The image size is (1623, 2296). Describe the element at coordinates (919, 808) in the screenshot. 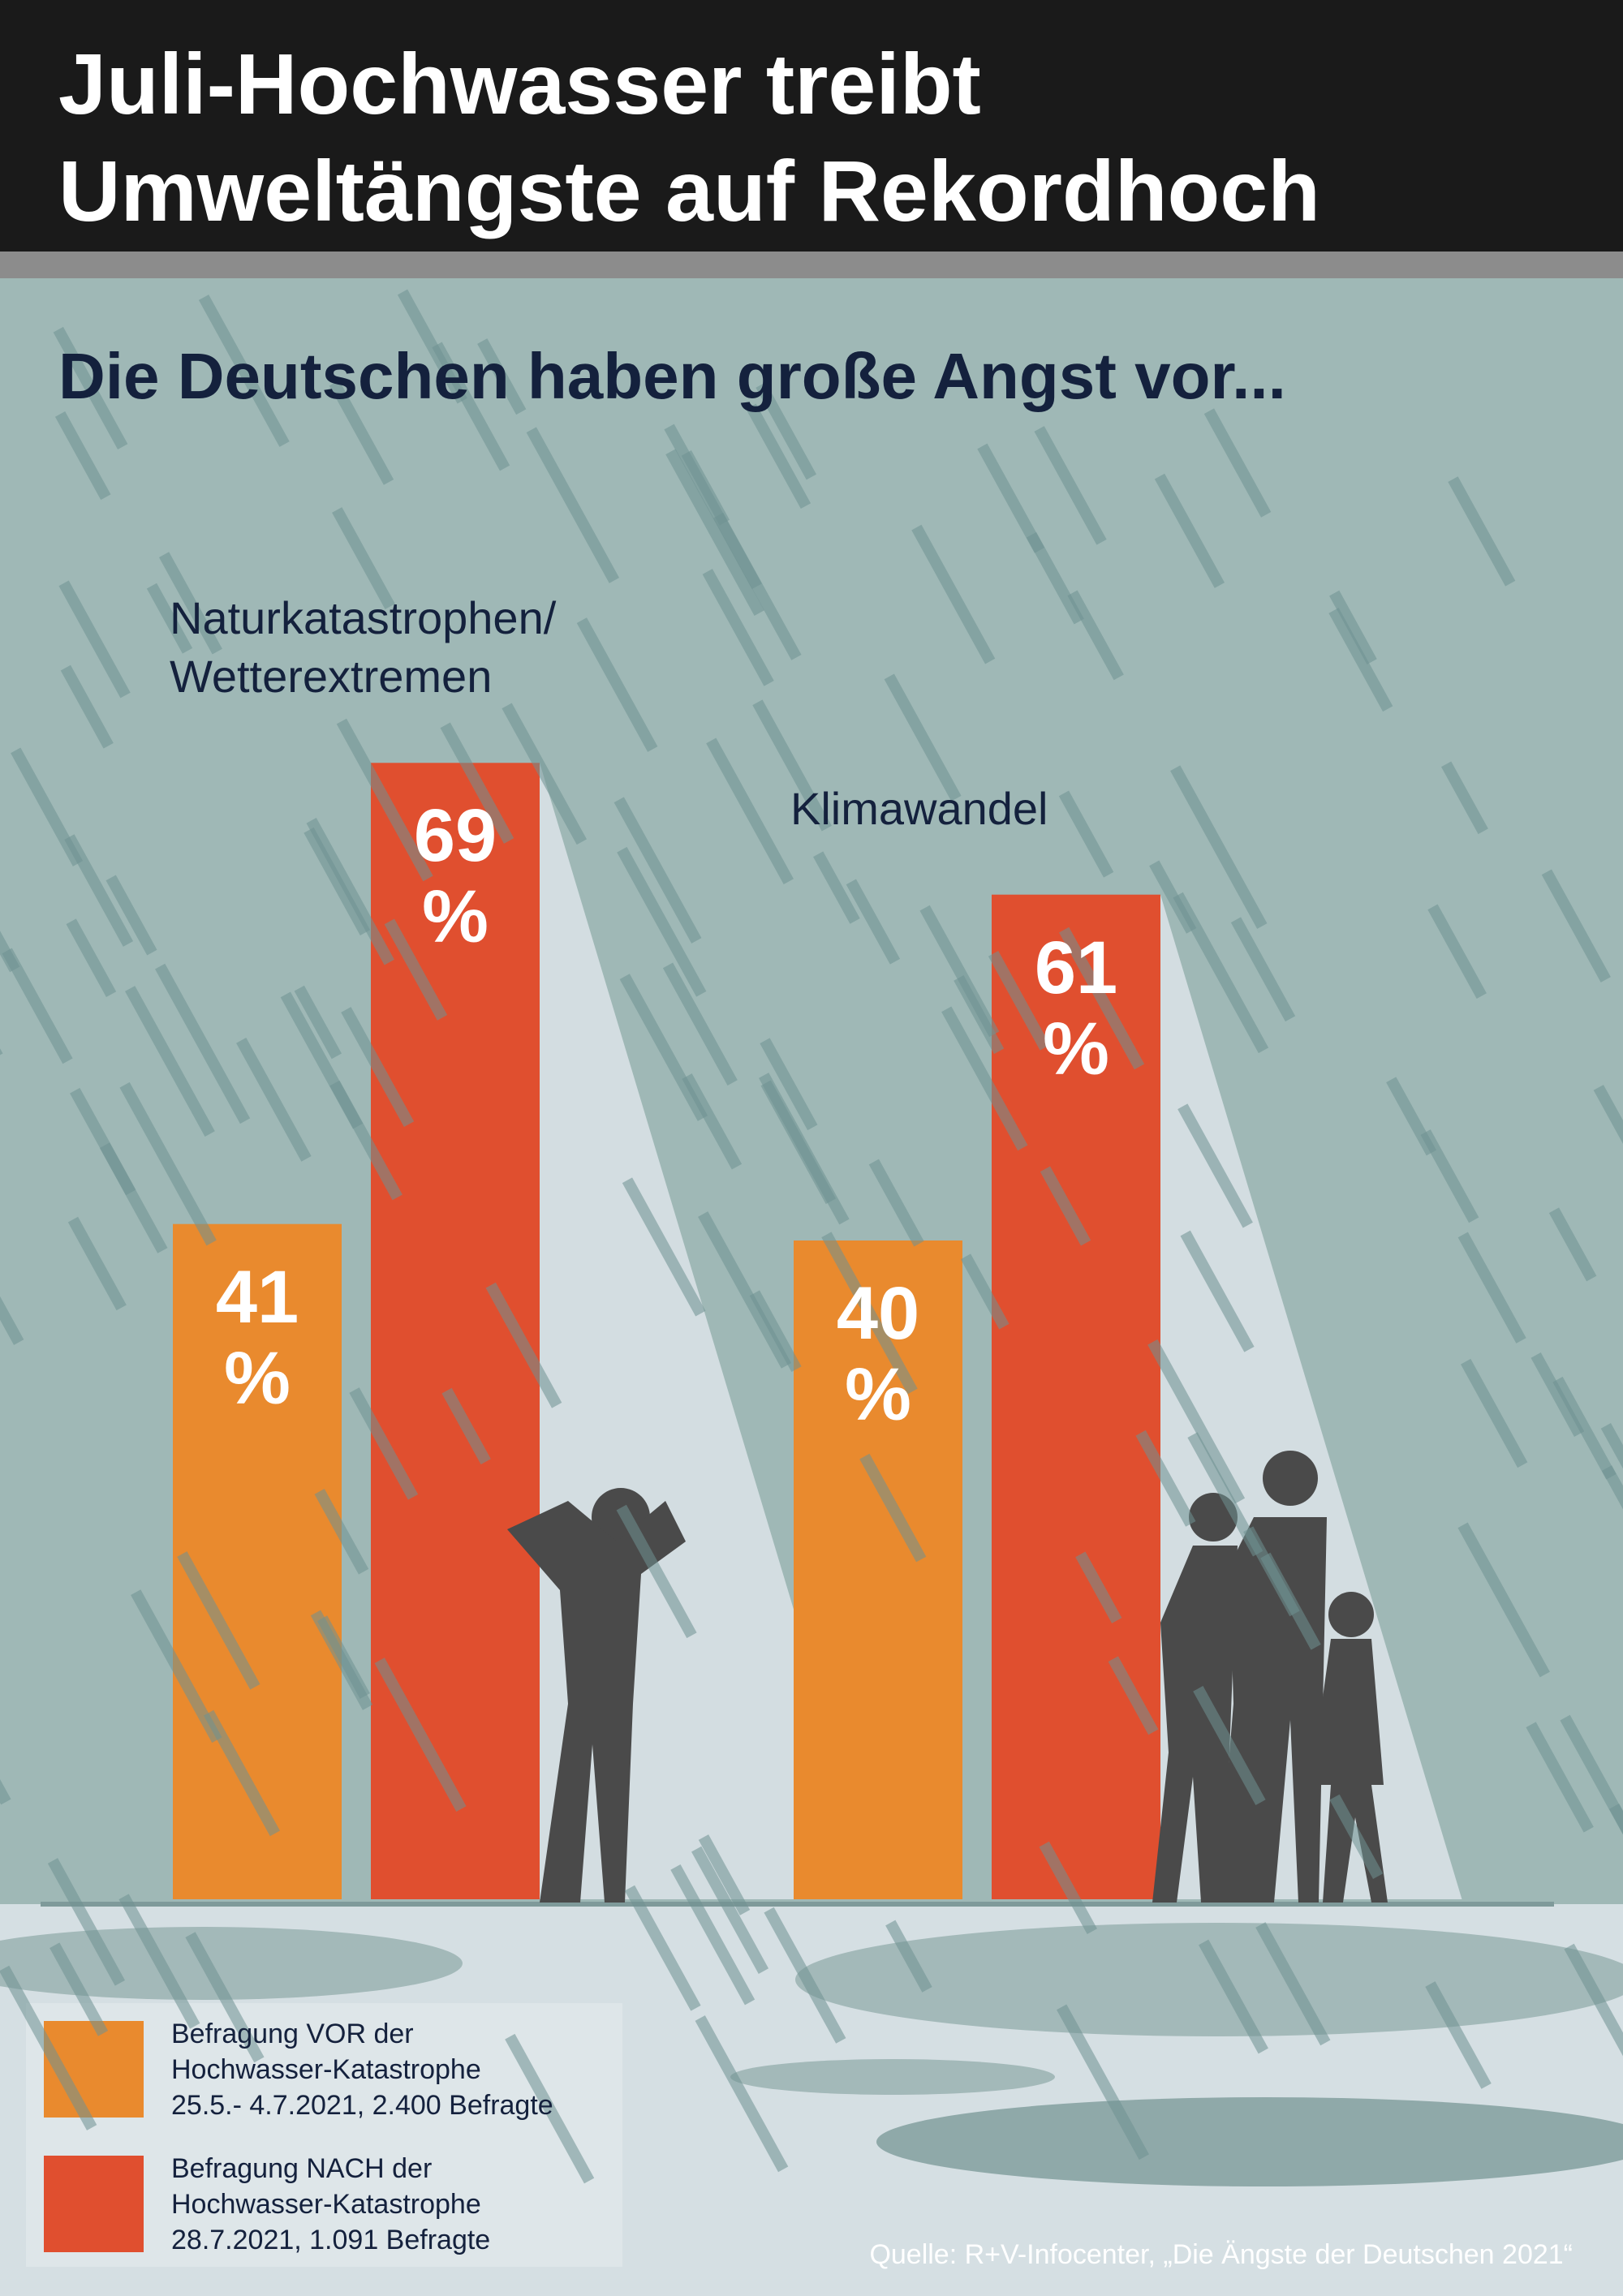

I see `category-label: Klimawandel` at that location.